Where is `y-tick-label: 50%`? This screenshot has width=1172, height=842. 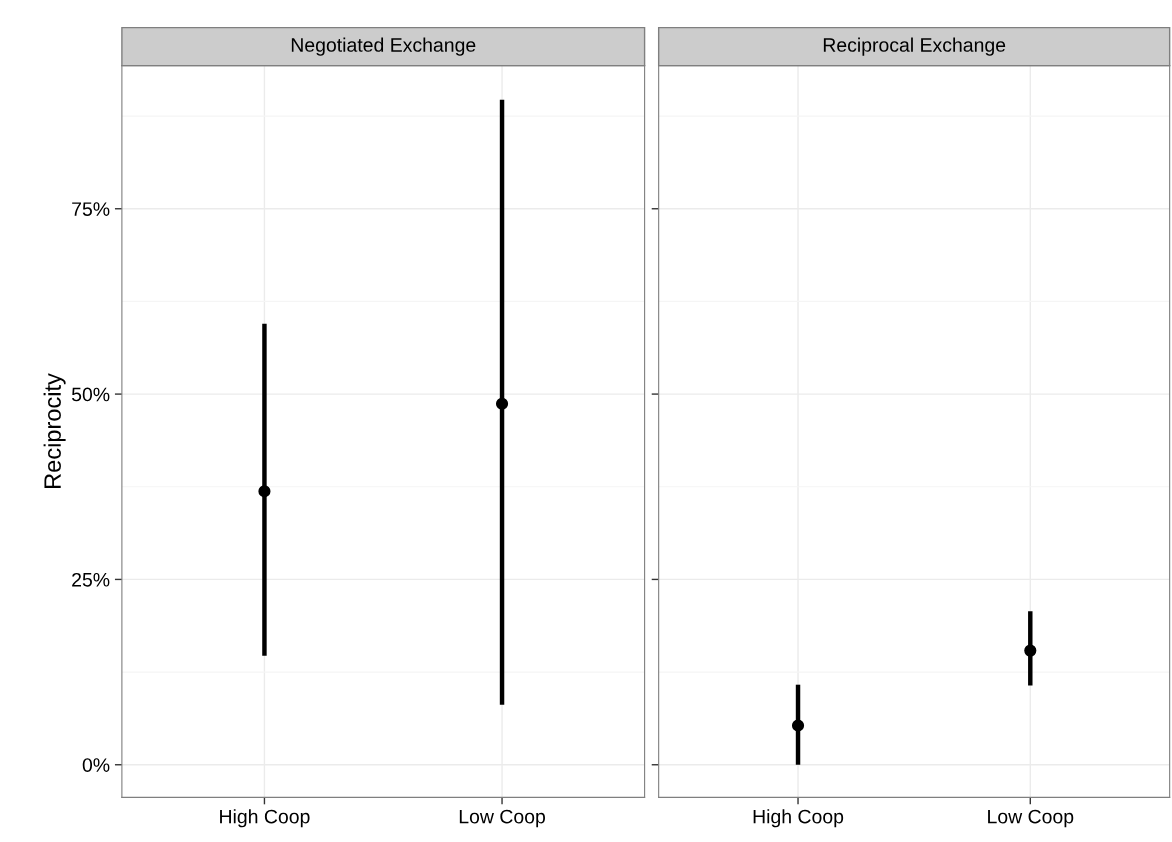
y-tick-label: 50% is located at coordinates (90, 394).